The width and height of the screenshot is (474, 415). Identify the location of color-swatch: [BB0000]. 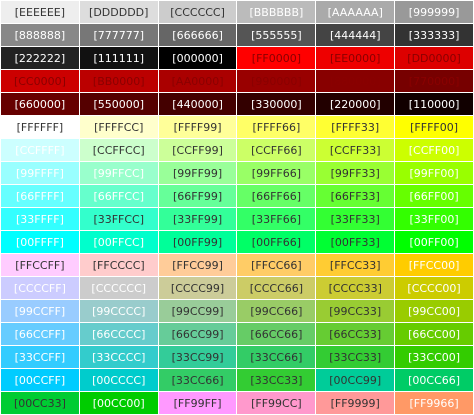
(118, 81).